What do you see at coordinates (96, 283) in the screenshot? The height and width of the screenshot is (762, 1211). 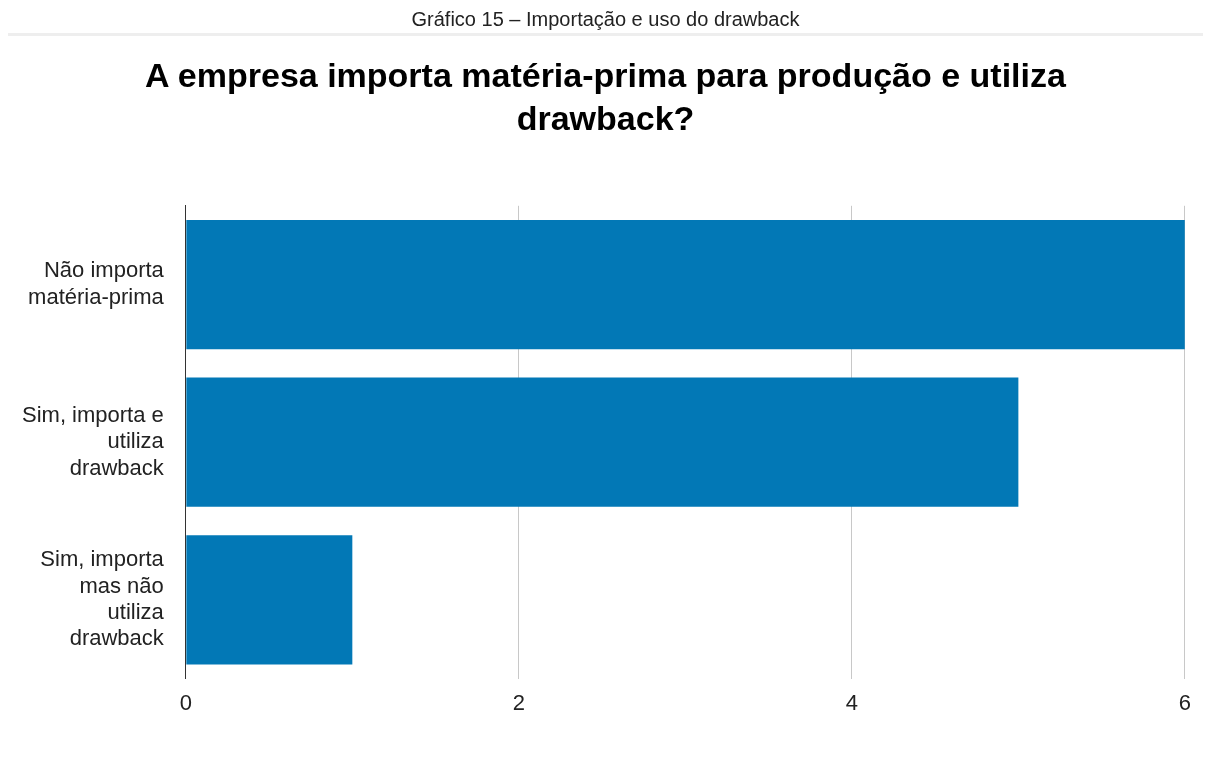 I see `y-tick-label: Não importa matéria-prima` at bounding box center [96, 283].